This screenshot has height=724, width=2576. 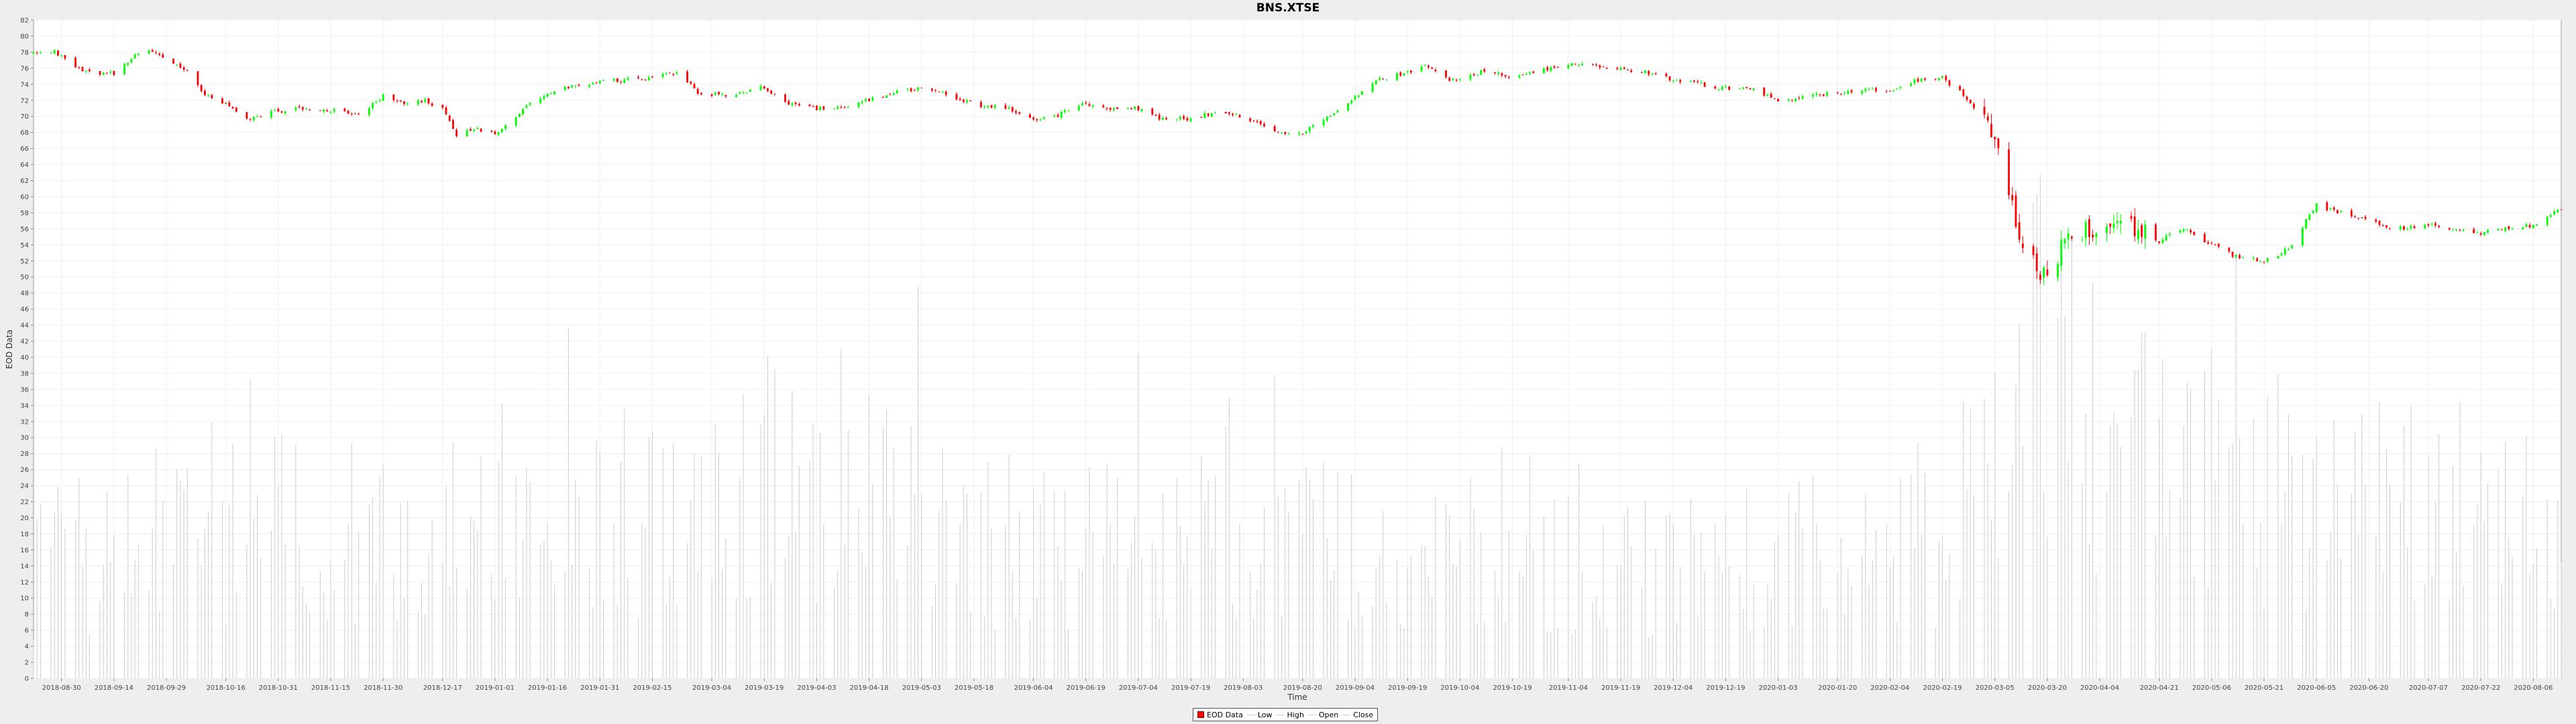 What do you see at coordinates (24, 149) in the screenshot?
I see `y-tick-label: 66` at bounding box center [24, 149].